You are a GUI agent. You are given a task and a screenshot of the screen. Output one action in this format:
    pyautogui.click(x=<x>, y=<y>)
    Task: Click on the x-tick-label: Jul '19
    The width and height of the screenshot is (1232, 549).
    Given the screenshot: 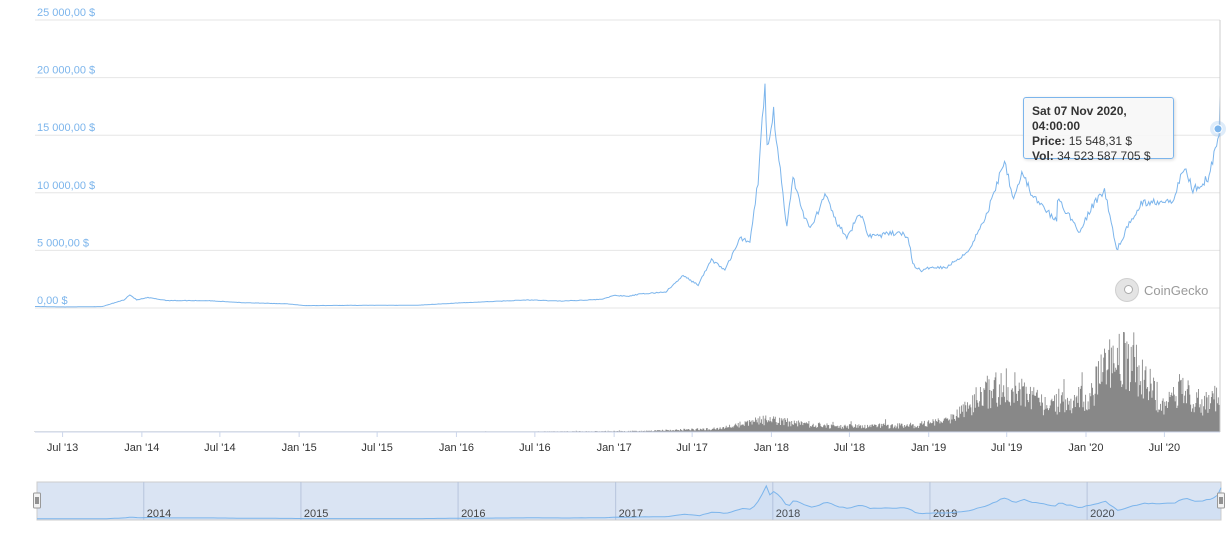 What is the action you would take?
    pyautogui.click(x=1006, y=448)
    